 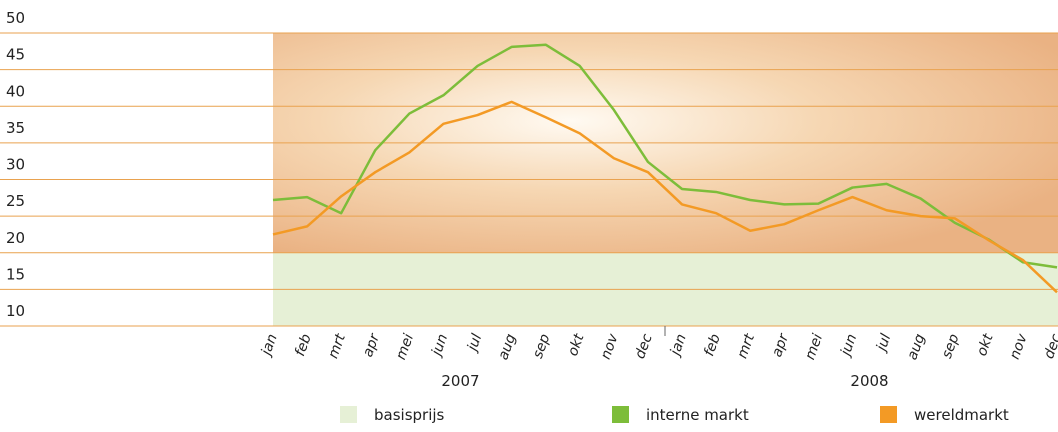 I want to click on y-tick-label: 45, so click(x=15, y=55).